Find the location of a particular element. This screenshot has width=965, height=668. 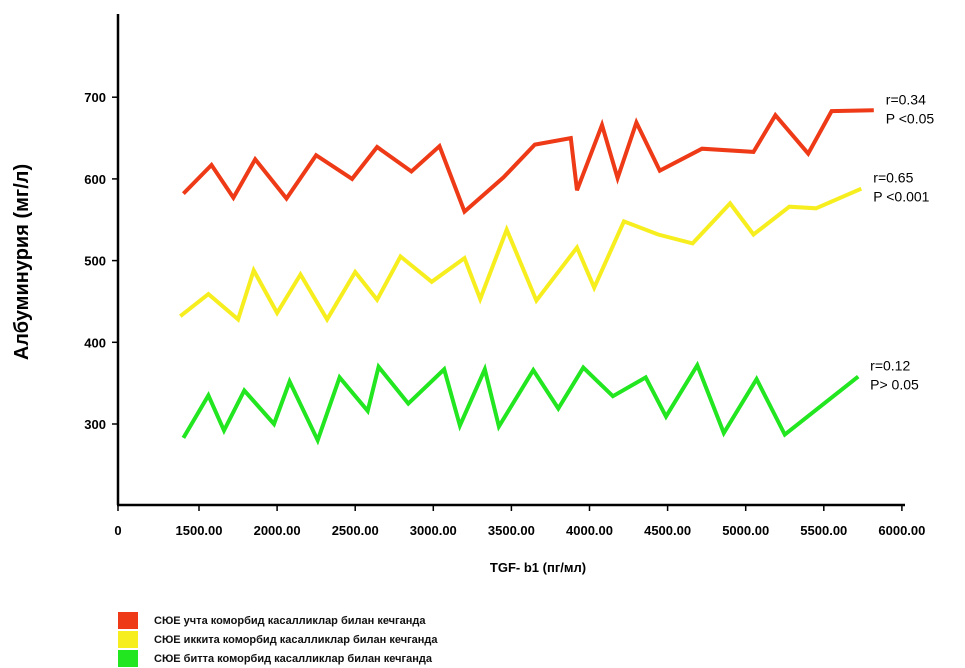

x-tick-label: 5000.00 is located at coordinates (745, 530).